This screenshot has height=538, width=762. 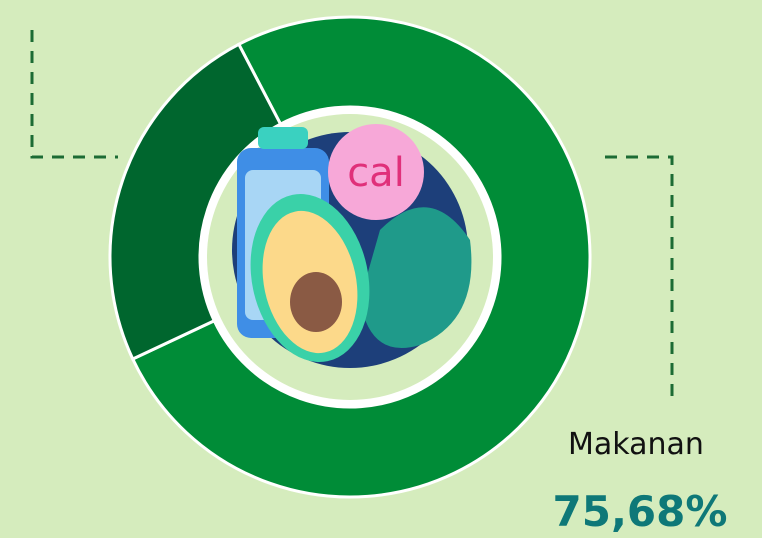 I want to click on slice-value-label: 75,68%, so click(x=640, y=511).